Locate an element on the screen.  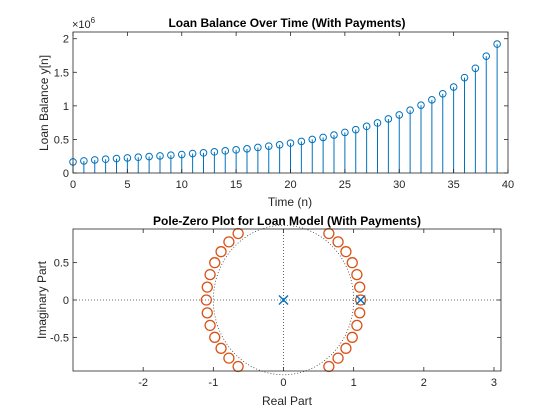
y-tick-label: 1 is located at coordinates (66, 107).